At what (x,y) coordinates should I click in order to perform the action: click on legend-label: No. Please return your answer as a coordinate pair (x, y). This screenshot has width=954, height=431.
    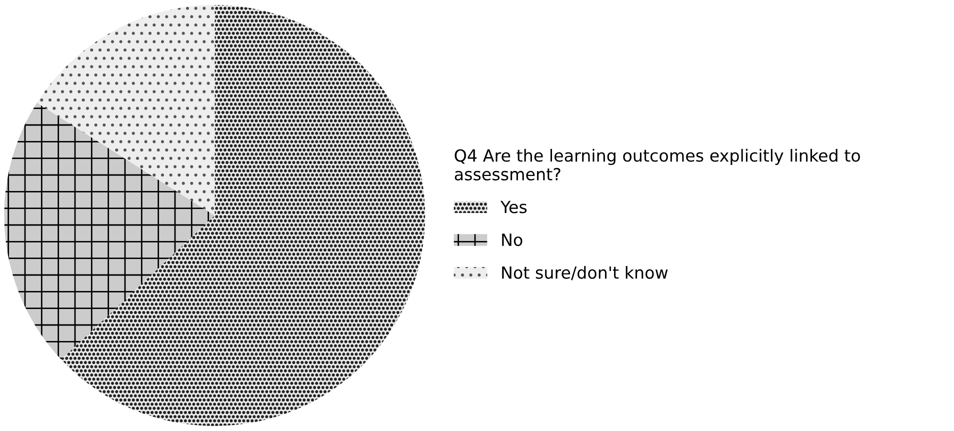
    Looking at the image, I should click on (512, 240).